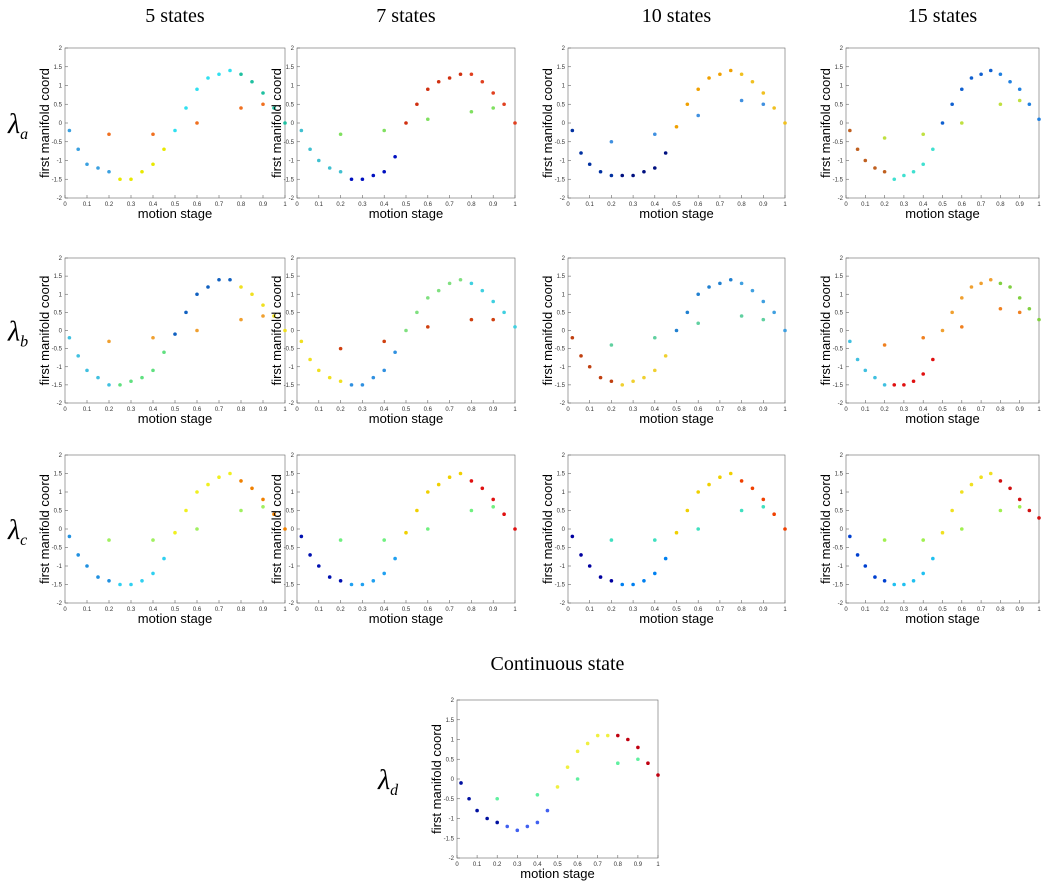 The height and width of the screenshot is (882, 1041). What do you see at coordinates (842, 259) in the screenshot?
I see `y-tick-label: 2` at bounding box center [842, 259].